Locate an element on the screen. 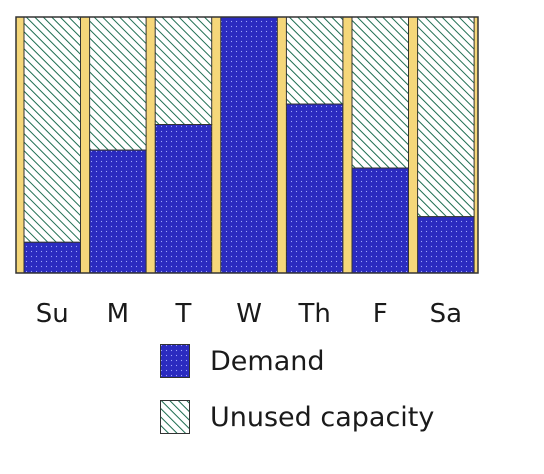 The height and width of the screenshot is (474, 544). legend-label-demand: Demand is located at coordinates (267, 361).